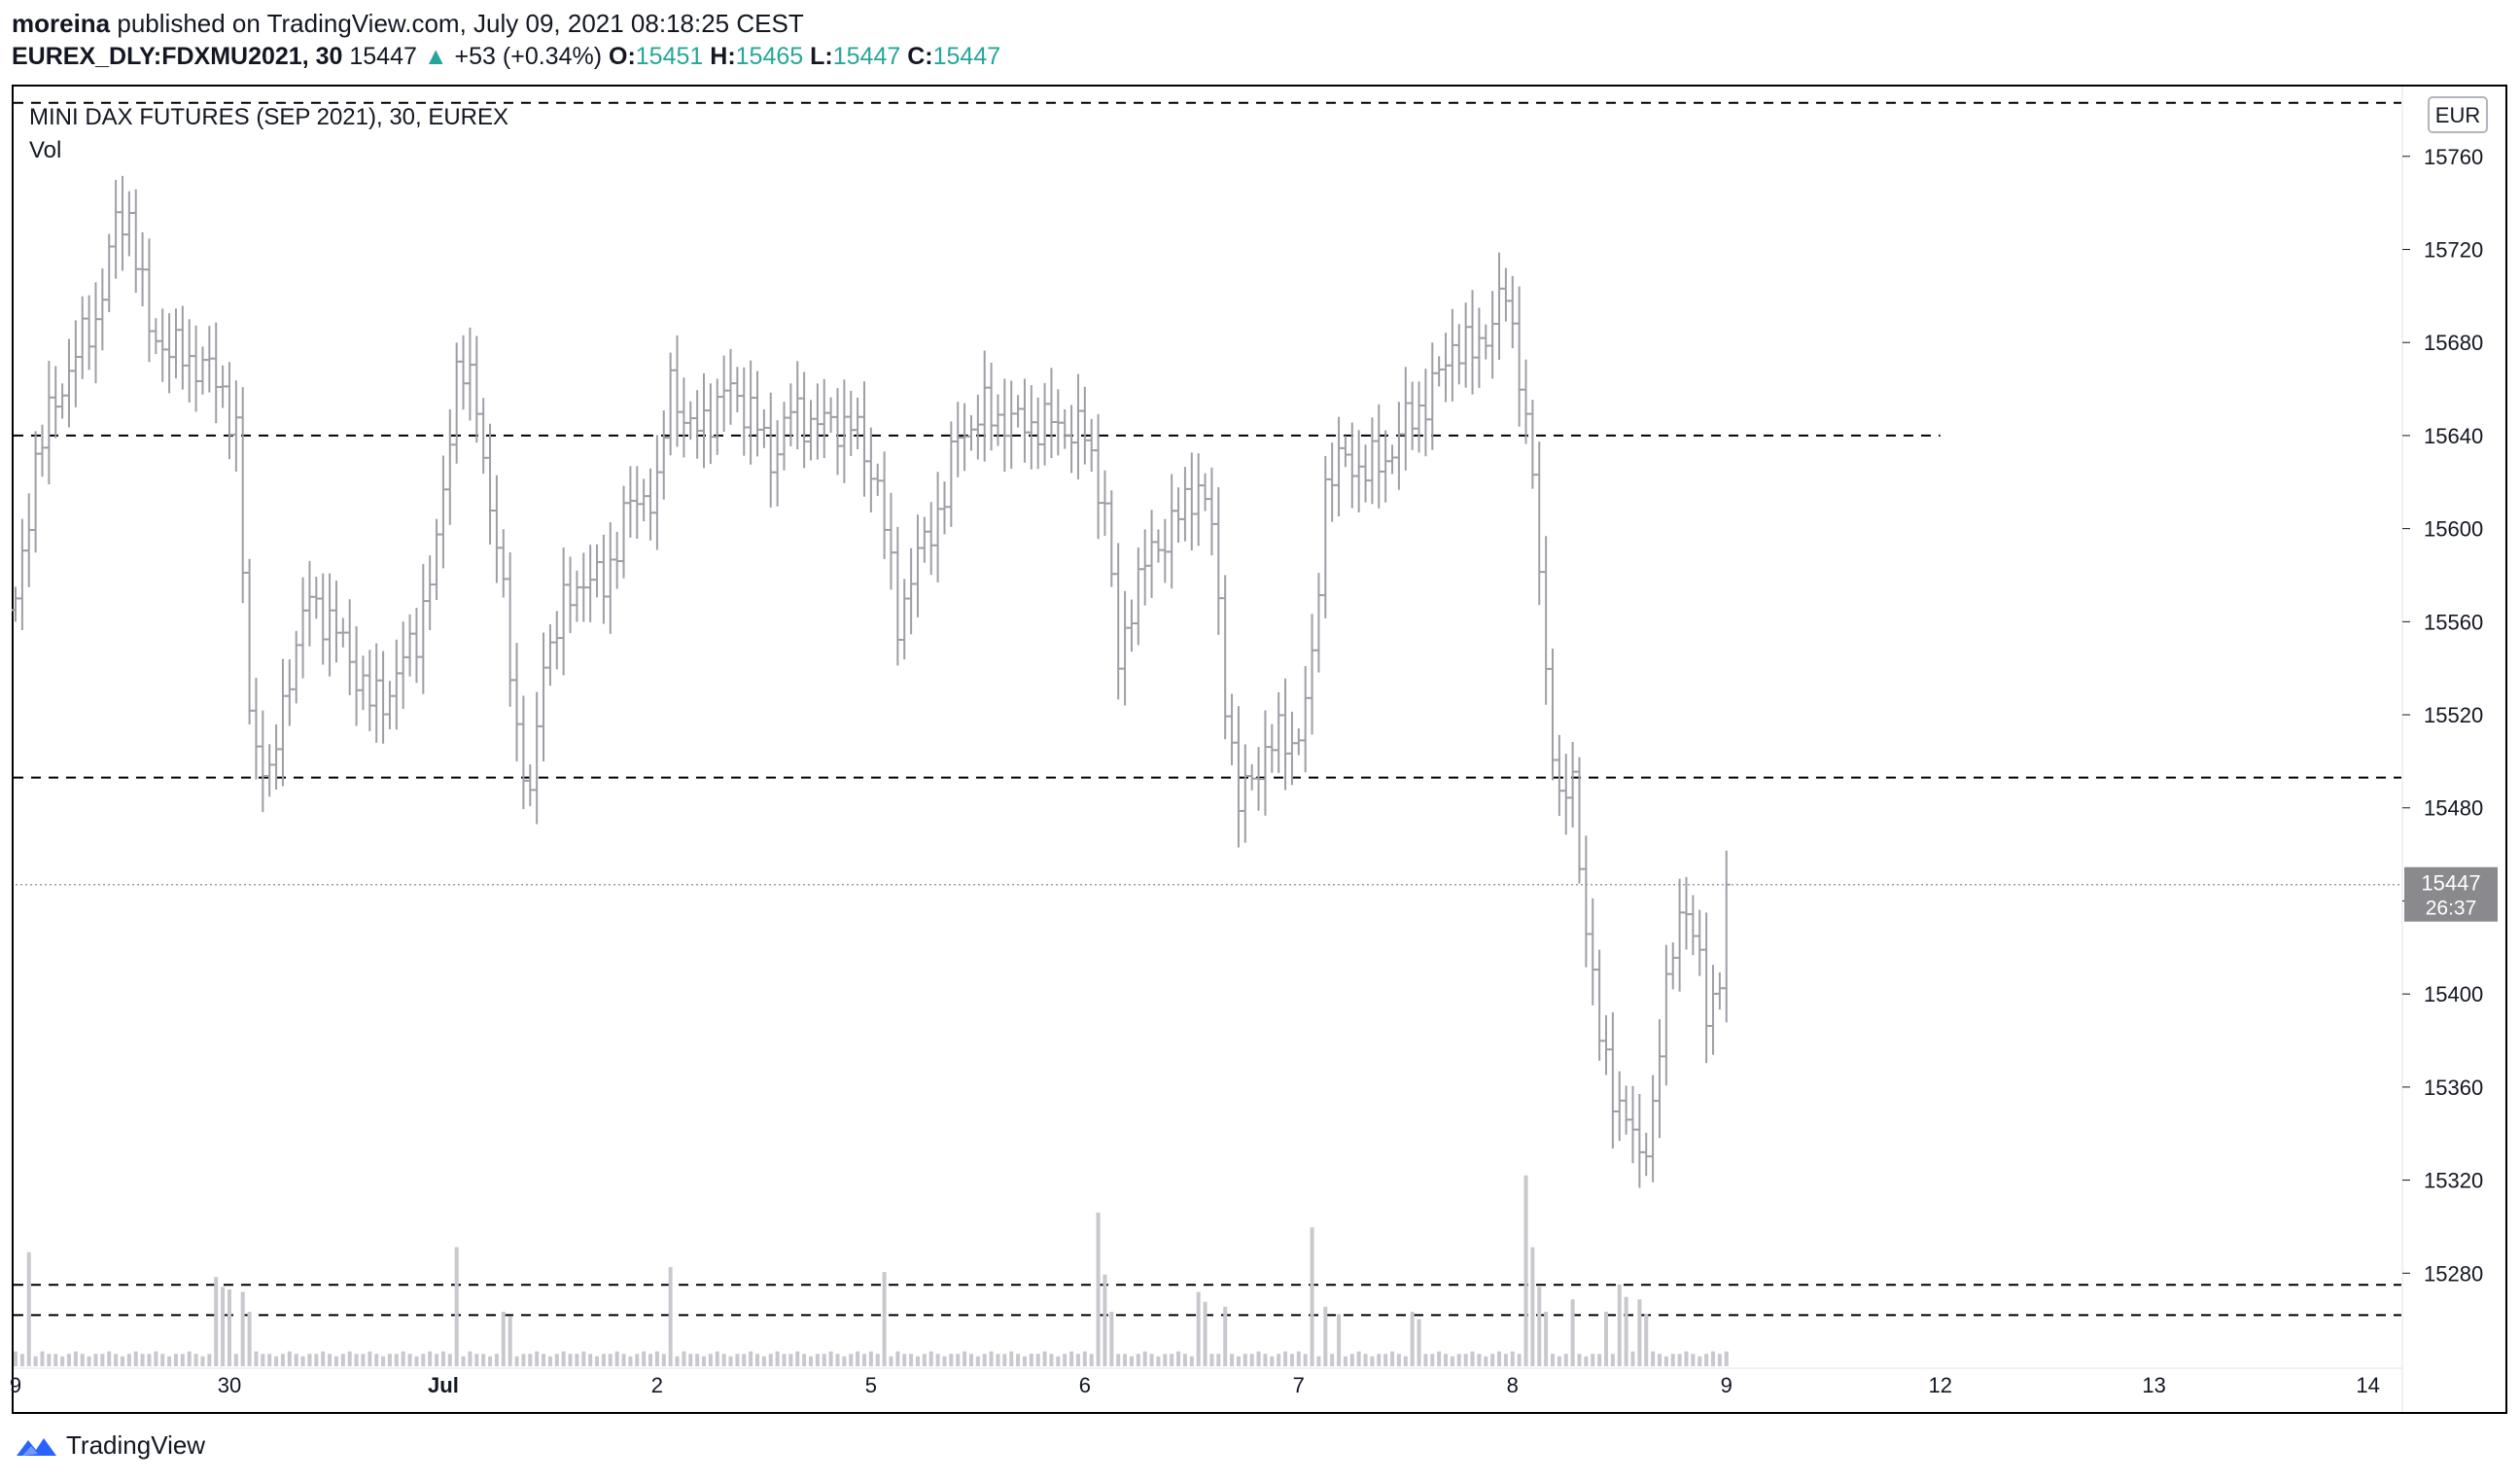 The height and width of the screenshot is (1482, 2520). What do you see at coordinates (1085, 1385) in the screenshot?
I see `x-tick-label: 6` at bounding box center [1085, 1385].